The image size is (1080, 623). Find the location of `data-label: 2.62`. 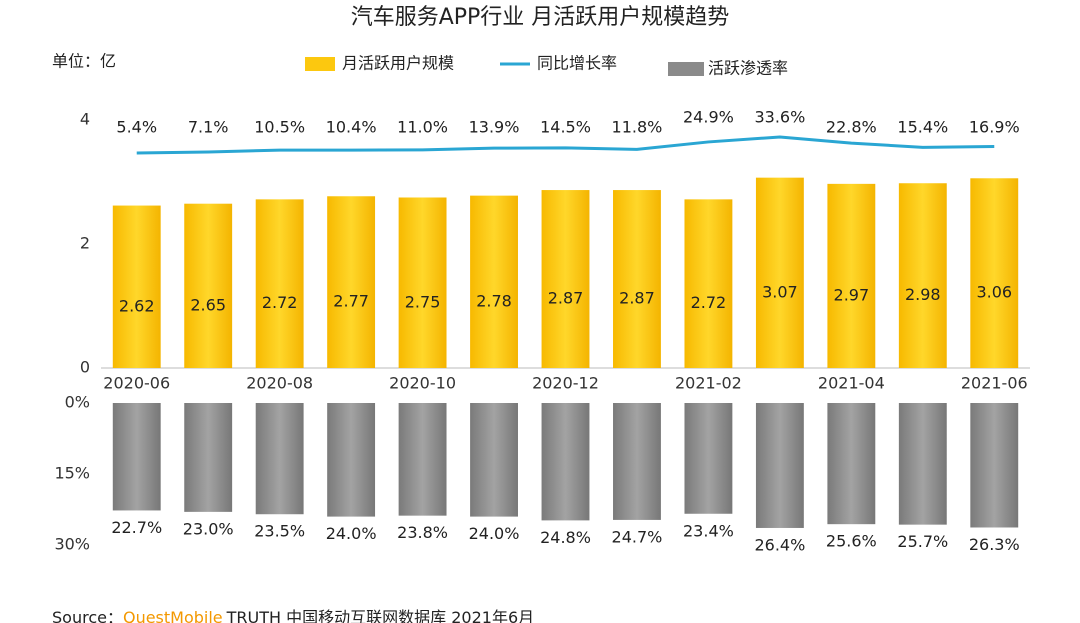

data-label: 2.62 is located at coordinates (137, 305).